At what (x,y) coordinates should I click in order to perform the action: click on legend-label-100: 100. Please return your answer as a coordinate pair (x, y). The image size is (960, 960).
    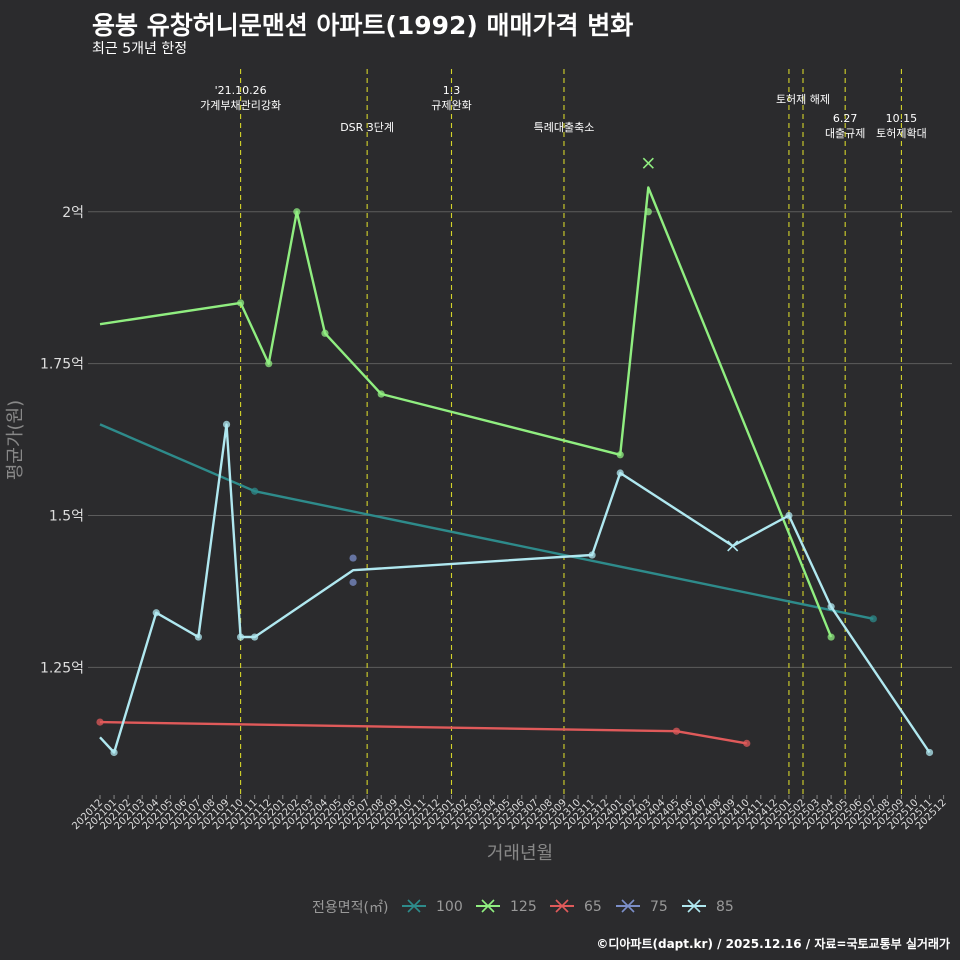
    Looking at the image, I should click on (449, 907).